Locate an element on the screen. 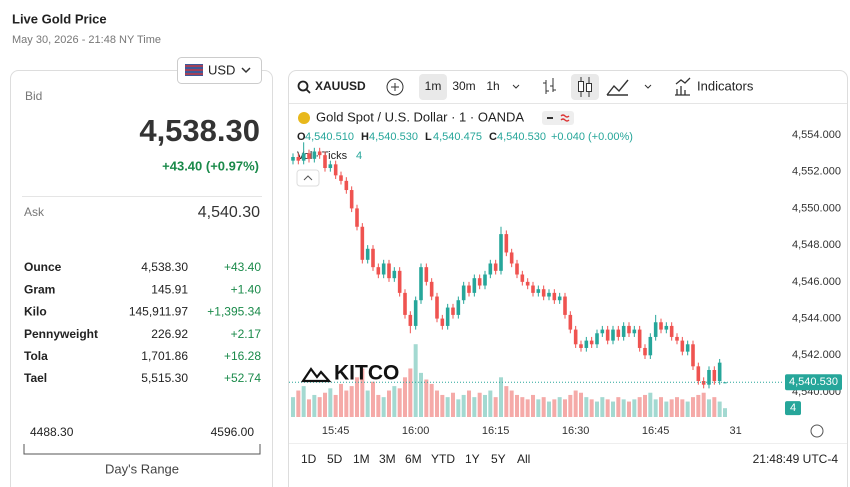 The image size is (850, 487). indicators-icon is located at coordinates (683, 86).